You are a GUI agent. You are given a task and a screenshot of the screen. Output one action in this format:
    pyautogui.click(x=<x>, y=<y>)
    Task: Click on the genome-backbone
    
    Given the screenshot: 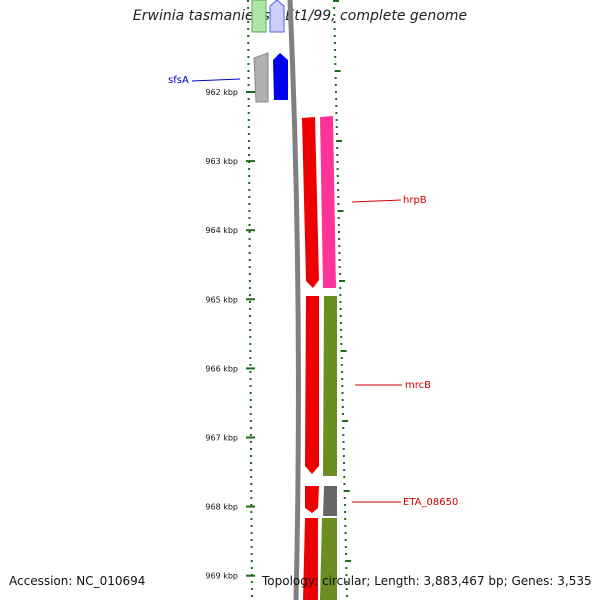 What is the action you would take?
    pyautogui.click(x=294, y=300)
    